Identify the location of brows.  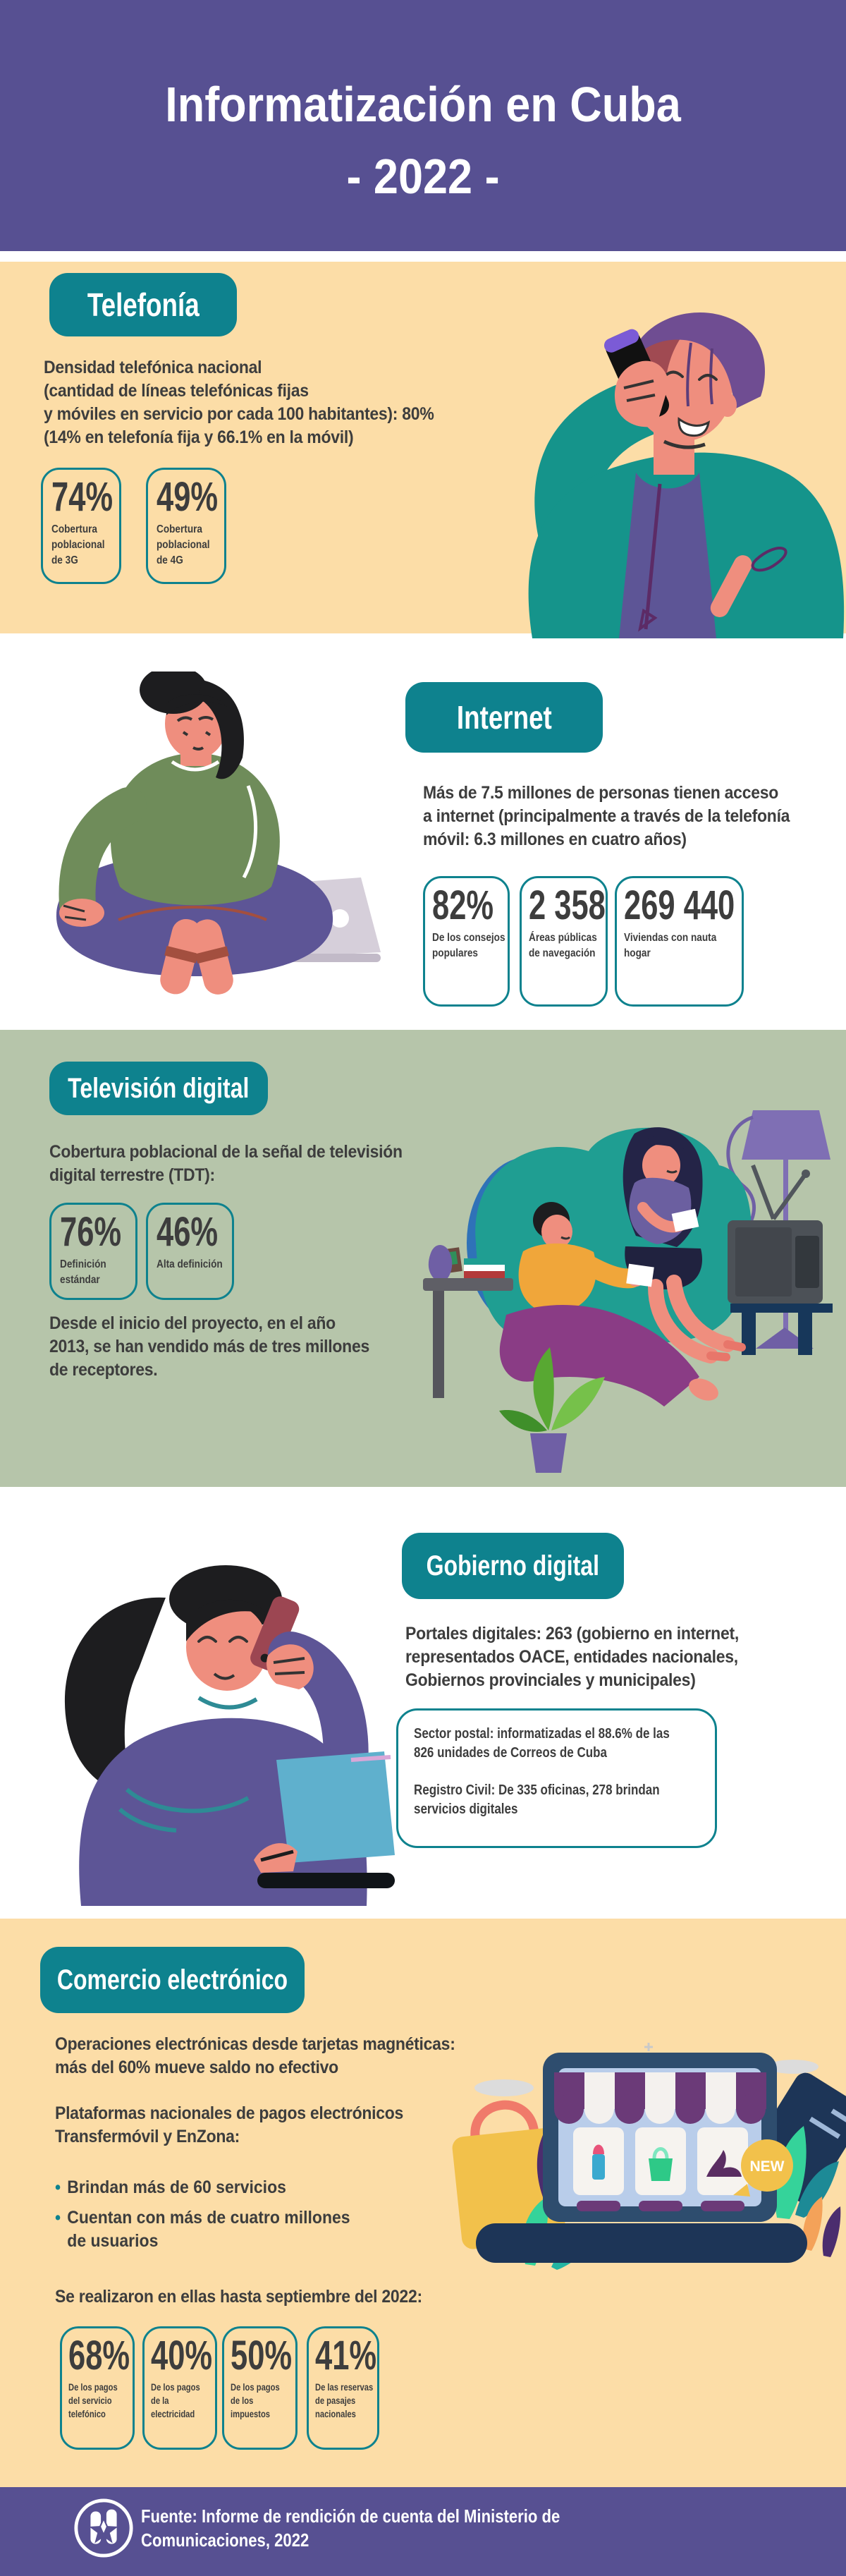
(195, 719).